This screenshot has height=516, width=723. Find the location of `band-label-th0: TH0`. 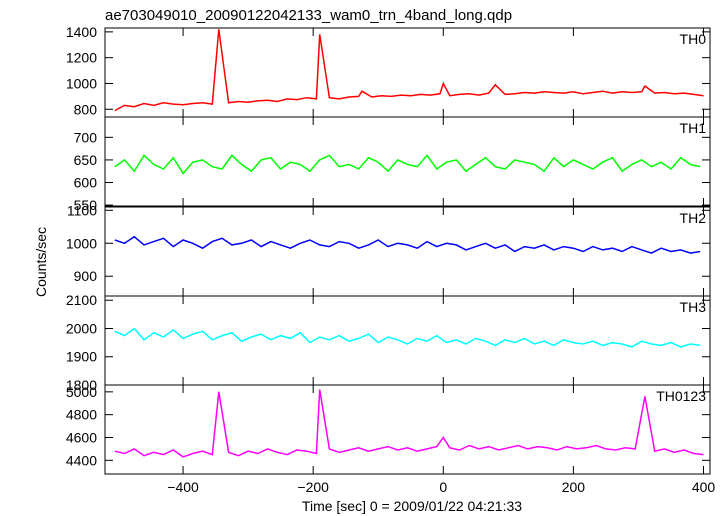

band-label-th0: TH0 is located at coordinates (693, 39).